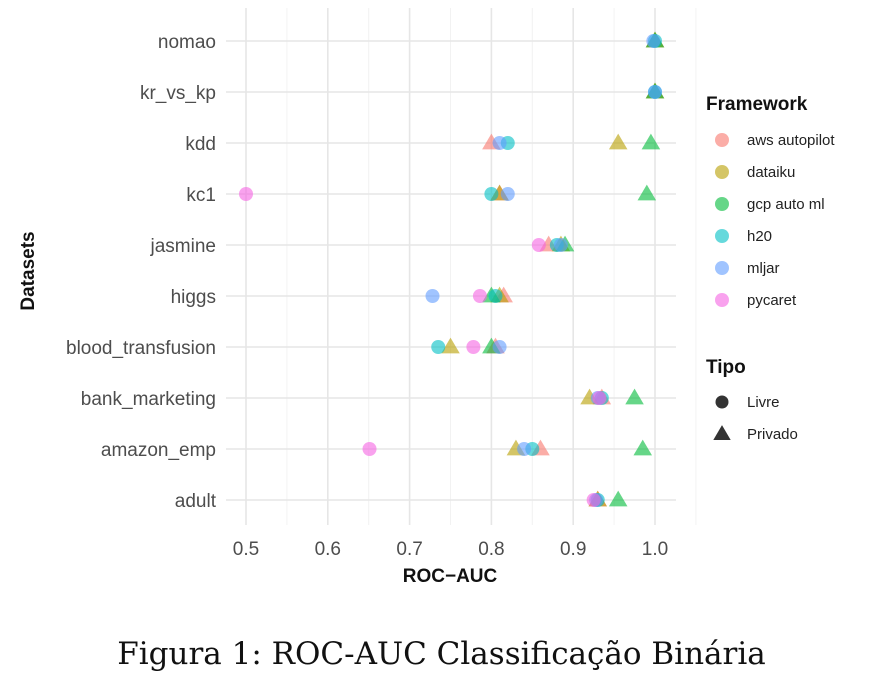  I want to click on y-tick-label: jasmine, so click(183, 246).